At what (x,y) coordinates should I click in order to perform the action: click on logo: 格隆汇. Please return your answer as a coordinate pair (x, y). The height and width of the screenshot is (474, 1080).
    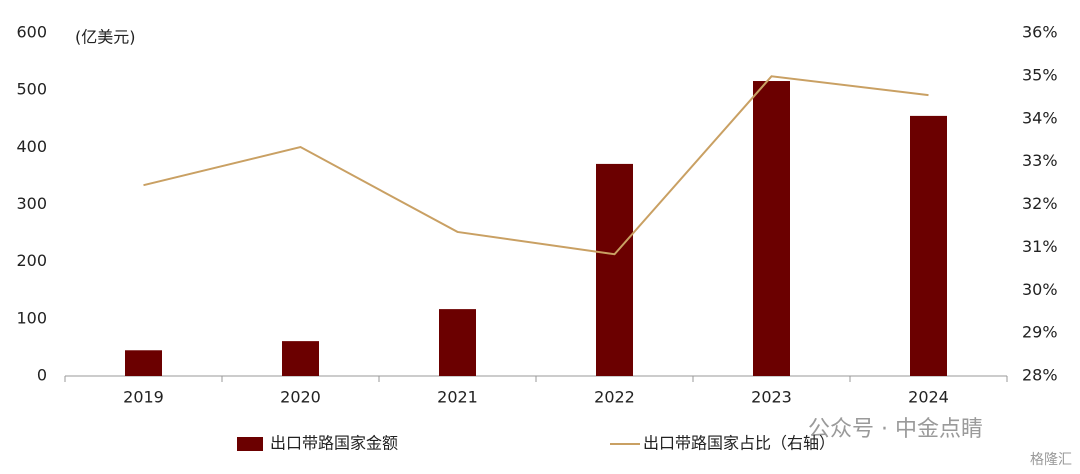
    Looking at the image, I should click on (1051, 460).